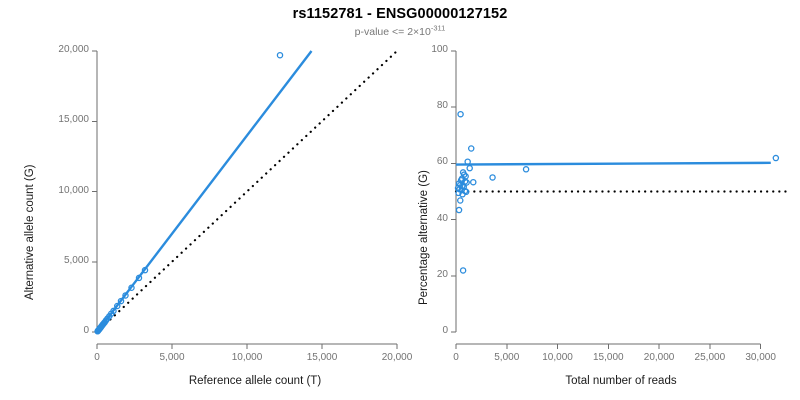 Image resolution: width=800 pixels, height=400 pixels. Describe the element at coordinates (760, 357) in the screenshot. I see `right-x-tick-label: 30,000` at that location.